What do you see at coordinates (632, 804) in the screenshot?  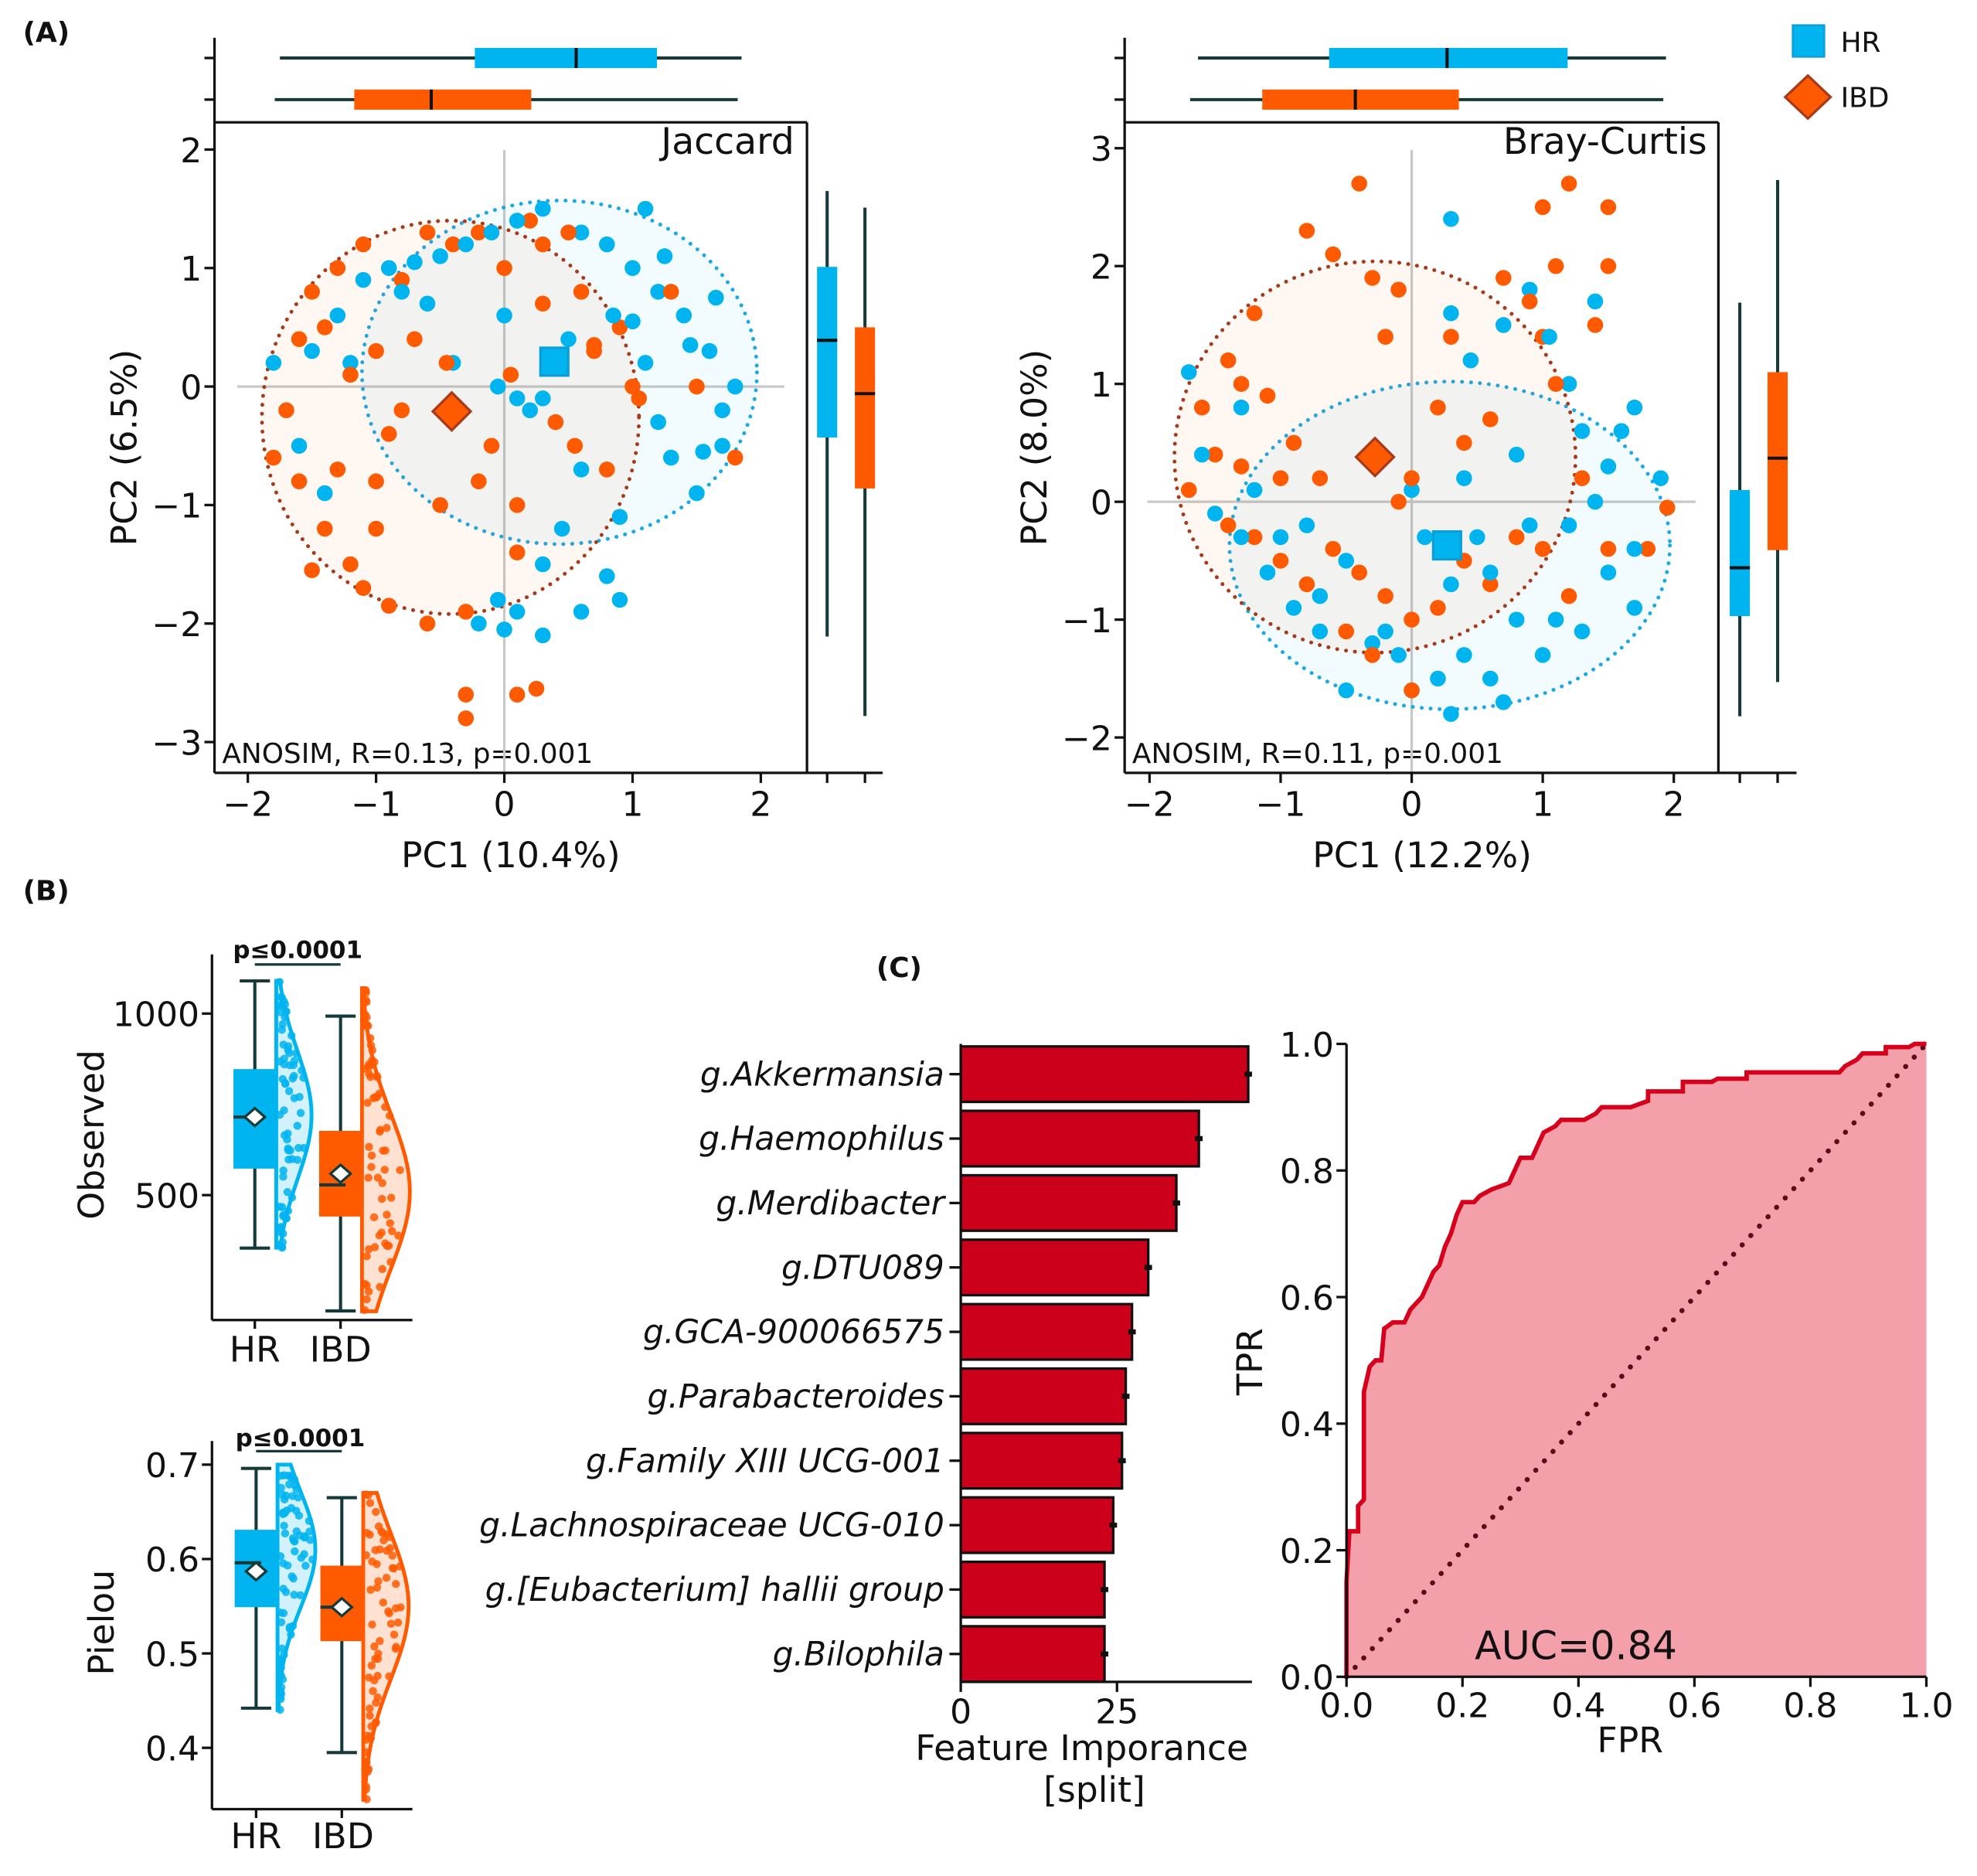 I see `x-tick-label: 1` at bounding box center [632, 804].